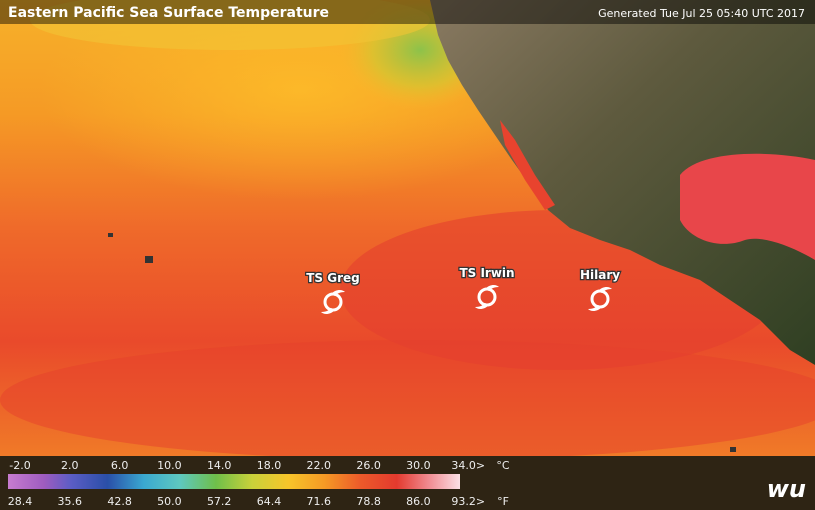 This screenshot has width=815, height=510. What do you see at coordinates (119, 501) in the screenshot?
I see `fahrenheit-label: 42.8` at bounding box center [119, 501].